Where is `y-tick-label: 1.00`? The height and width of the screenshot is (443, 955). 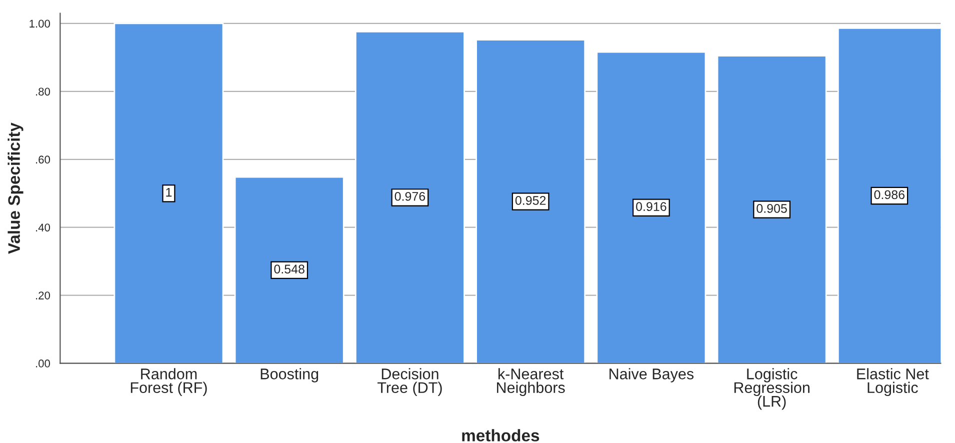
y-tick-label: 1.00 is located at coordinates (40, 24).